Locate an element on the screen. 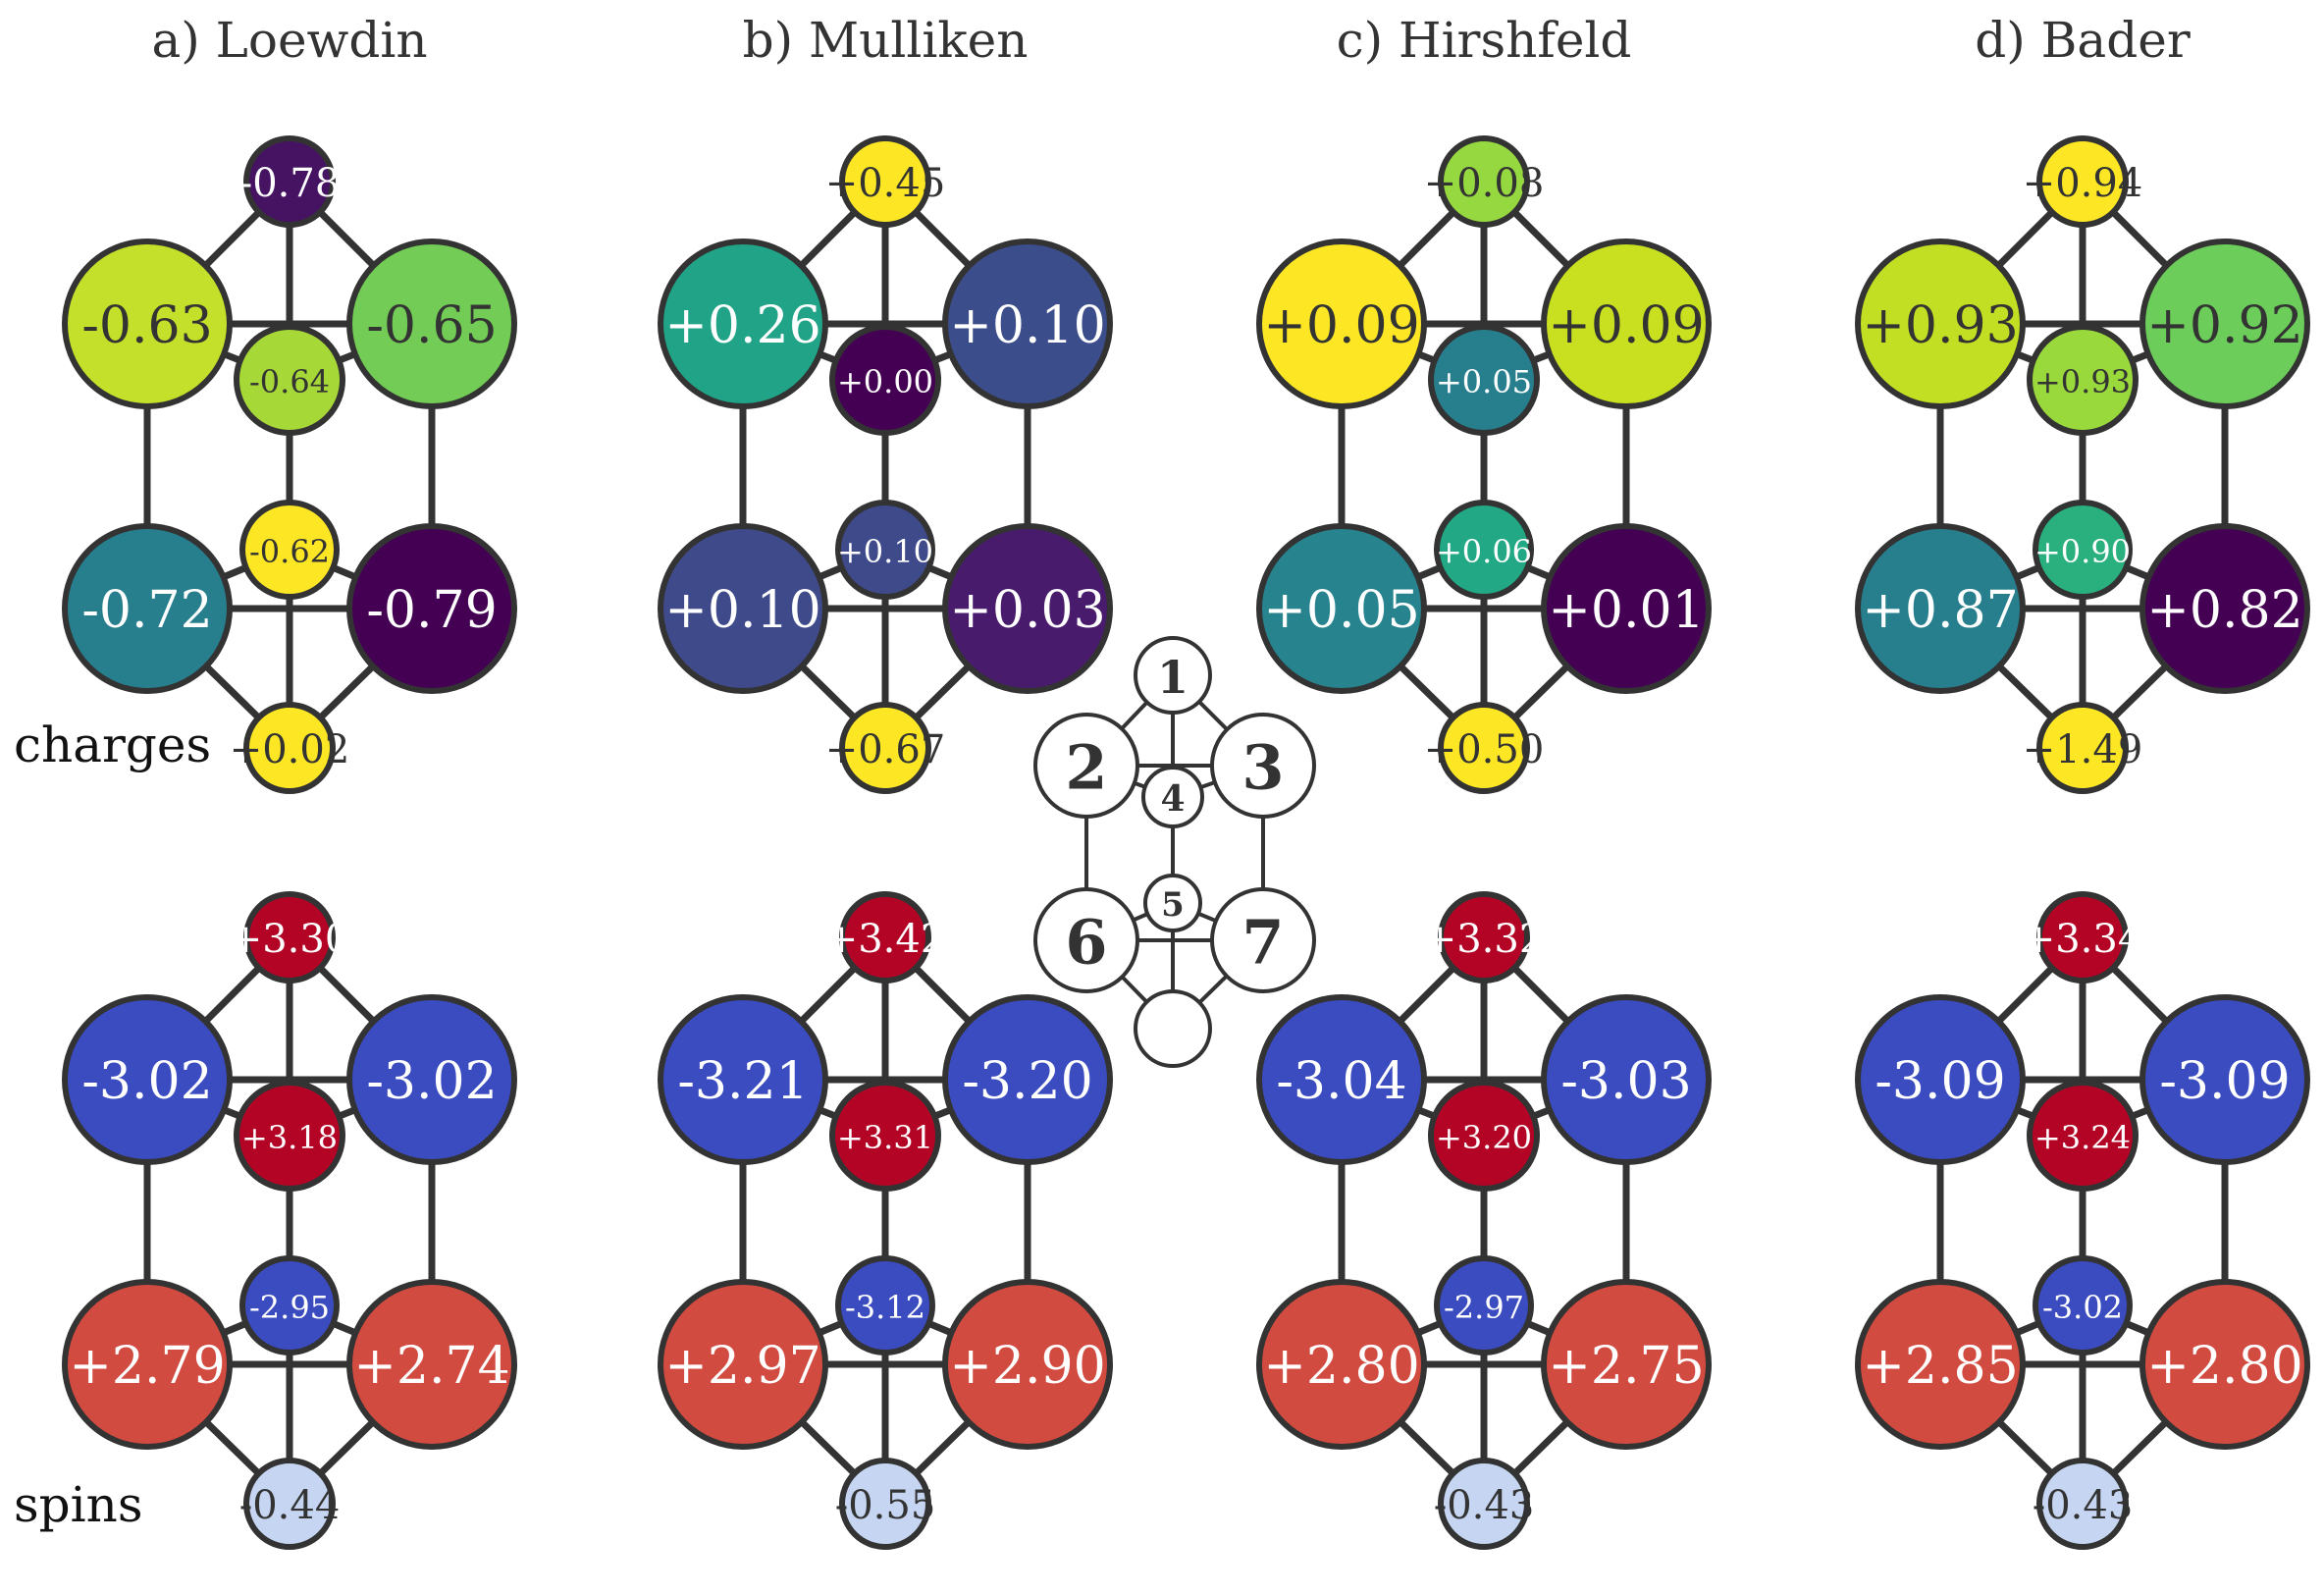  atom-value-label: +0.67 is located at coordinates (885, 749).